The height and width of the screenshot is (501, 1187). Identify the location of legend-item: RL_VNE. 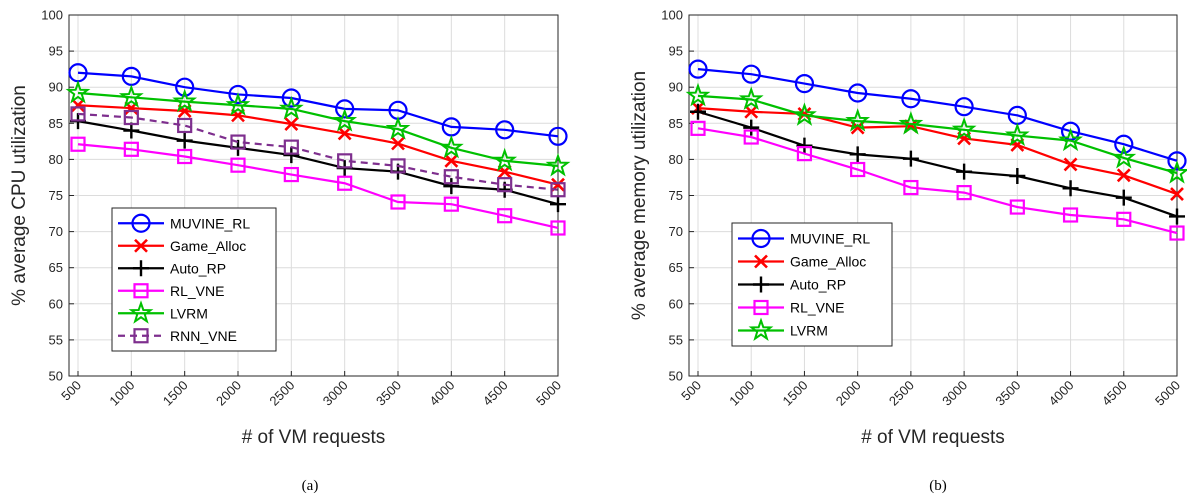
(171, 291).